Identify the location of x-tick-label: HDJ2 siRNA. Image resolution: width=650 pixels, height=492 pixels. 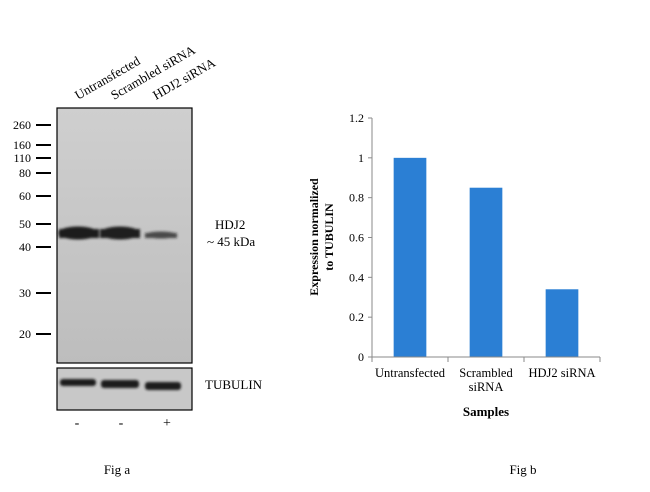
(561, 373).